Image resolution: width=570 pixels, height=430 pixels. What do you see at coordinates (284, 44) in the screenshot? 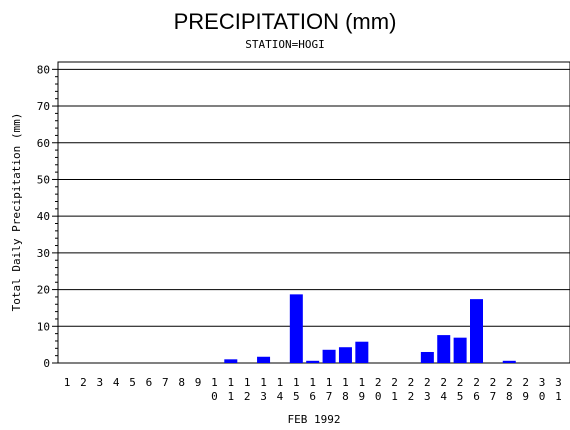
I see `chart-subtitle: STATION=HOGI` at bounding box center [284, 44].